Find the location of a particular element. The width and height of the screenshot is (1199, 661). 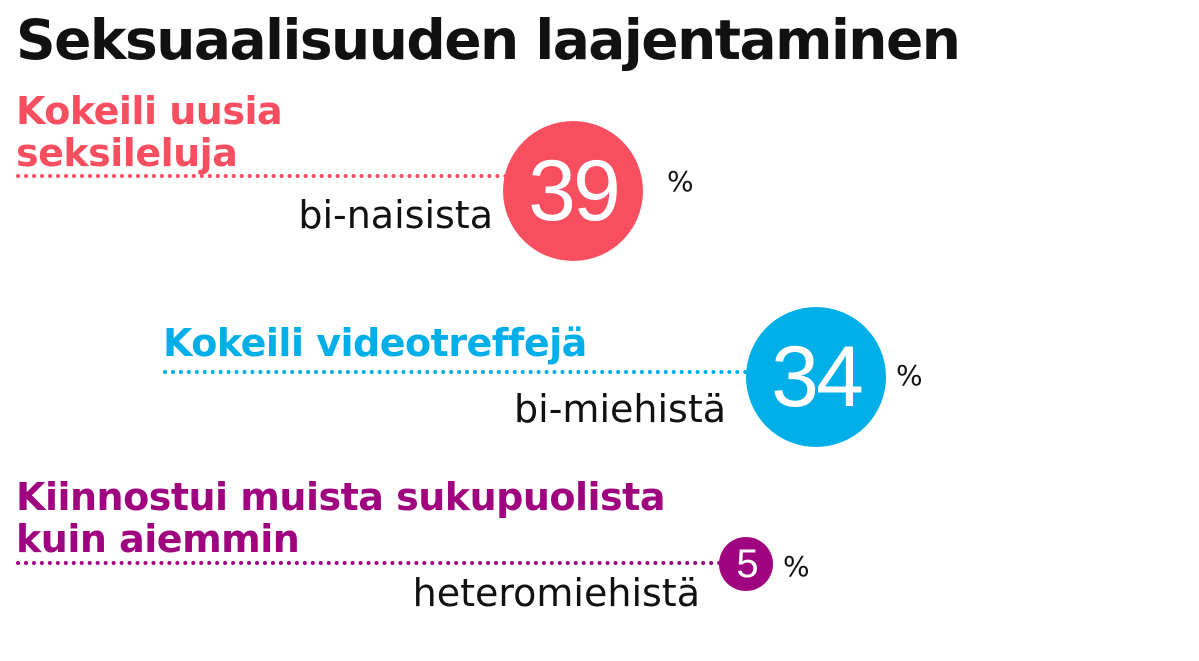

group-label: bi-naisista is located at coordinates (395, 215).